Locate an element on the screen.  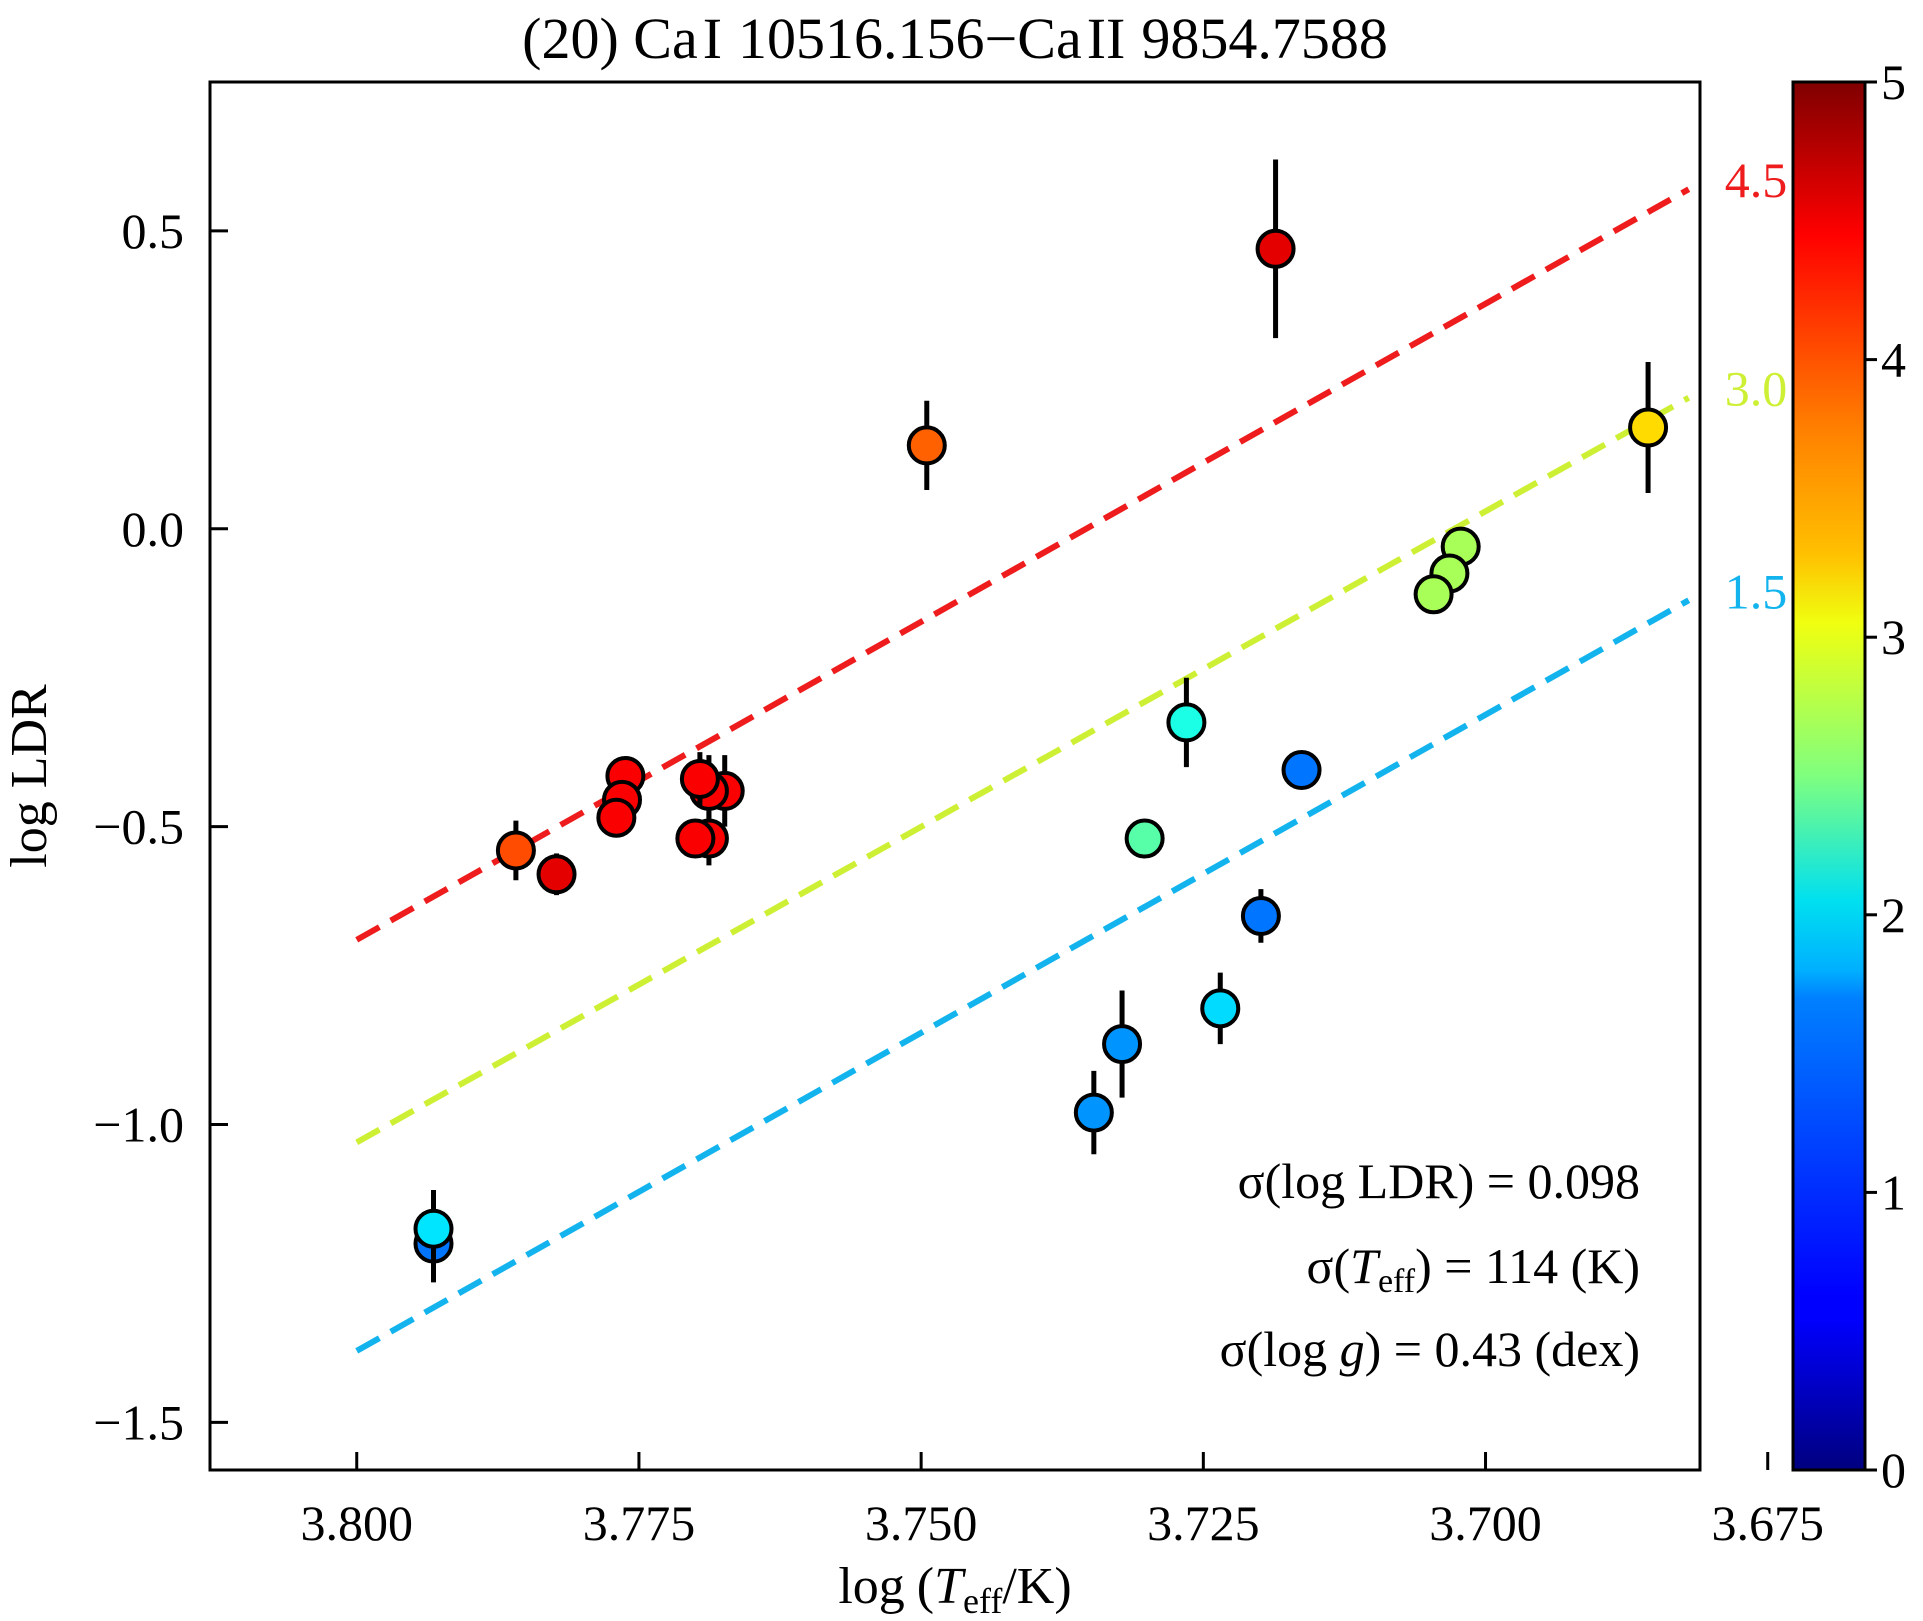
y-tick-label: 0.5 is located at coordinates (153, 231).